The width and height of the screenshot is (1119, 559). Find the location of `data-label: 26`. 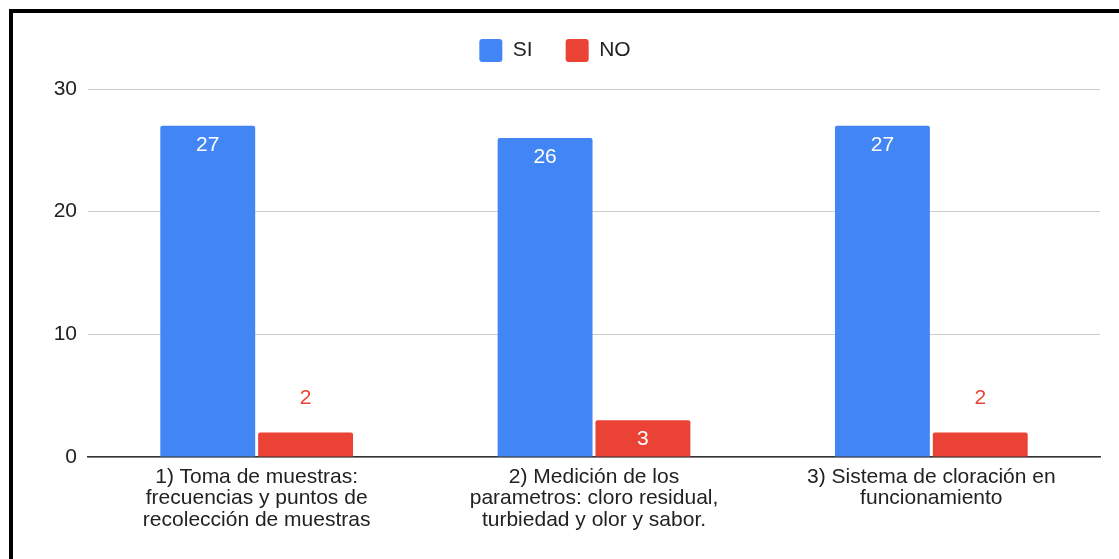

data-label: 26 is located at coordinates (545, 155).